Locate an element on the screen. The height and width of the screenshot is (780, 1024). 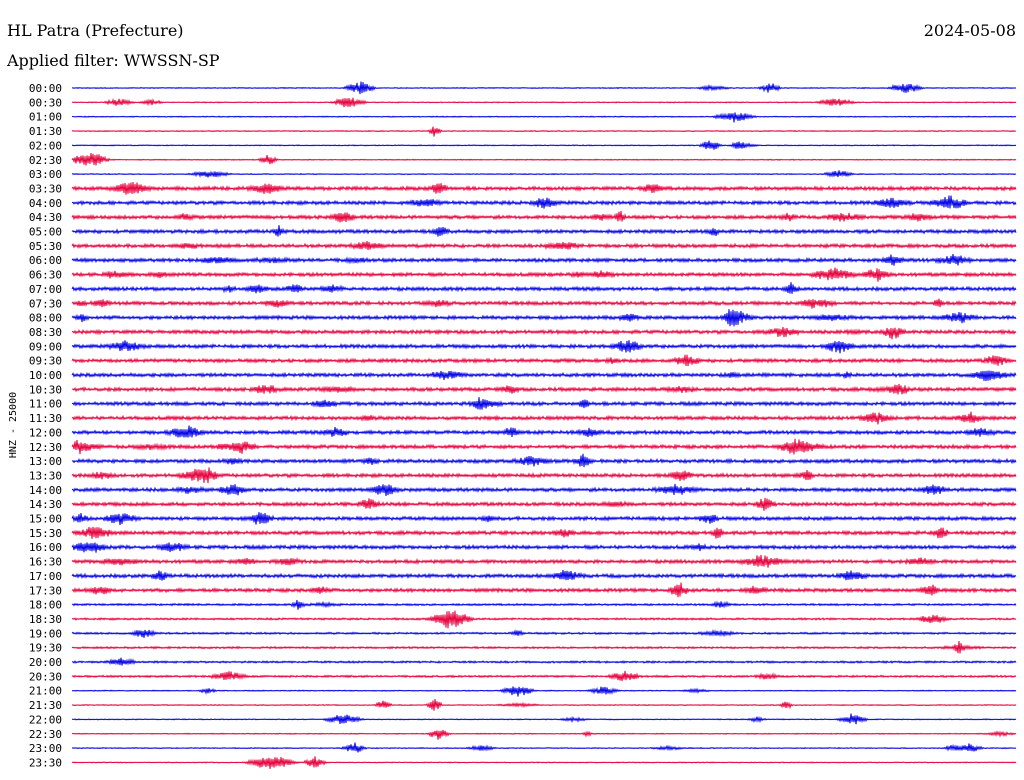
tick-label-1730: 17:30 is located at coordinates (45, 590).